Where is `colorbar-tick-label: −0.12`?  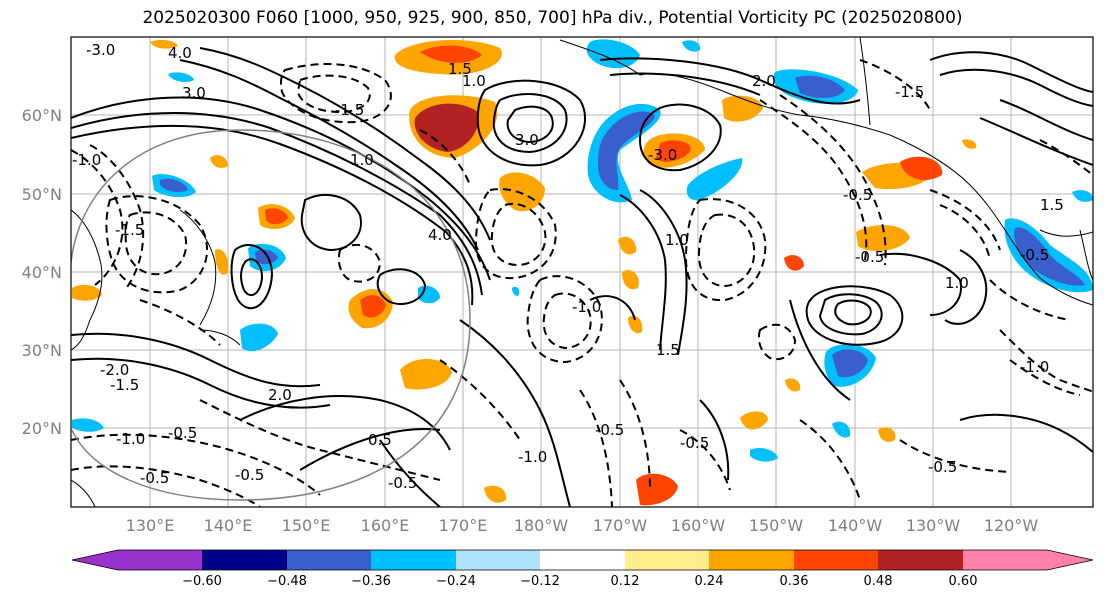
colorbar-tick-label: −0.12 is located at coordinates (540, 581).